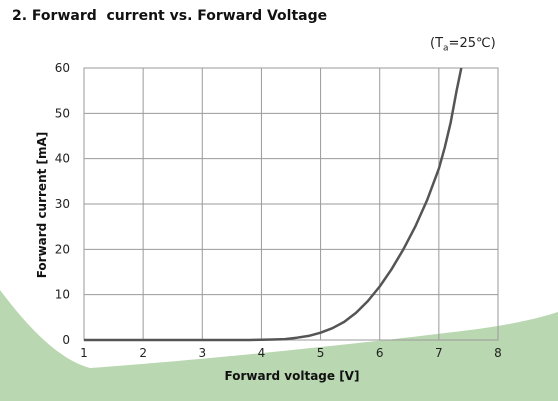 The height and width of the screenshot is (401, 558). I want to click on x-tick-label: 7, so click(439, 353).